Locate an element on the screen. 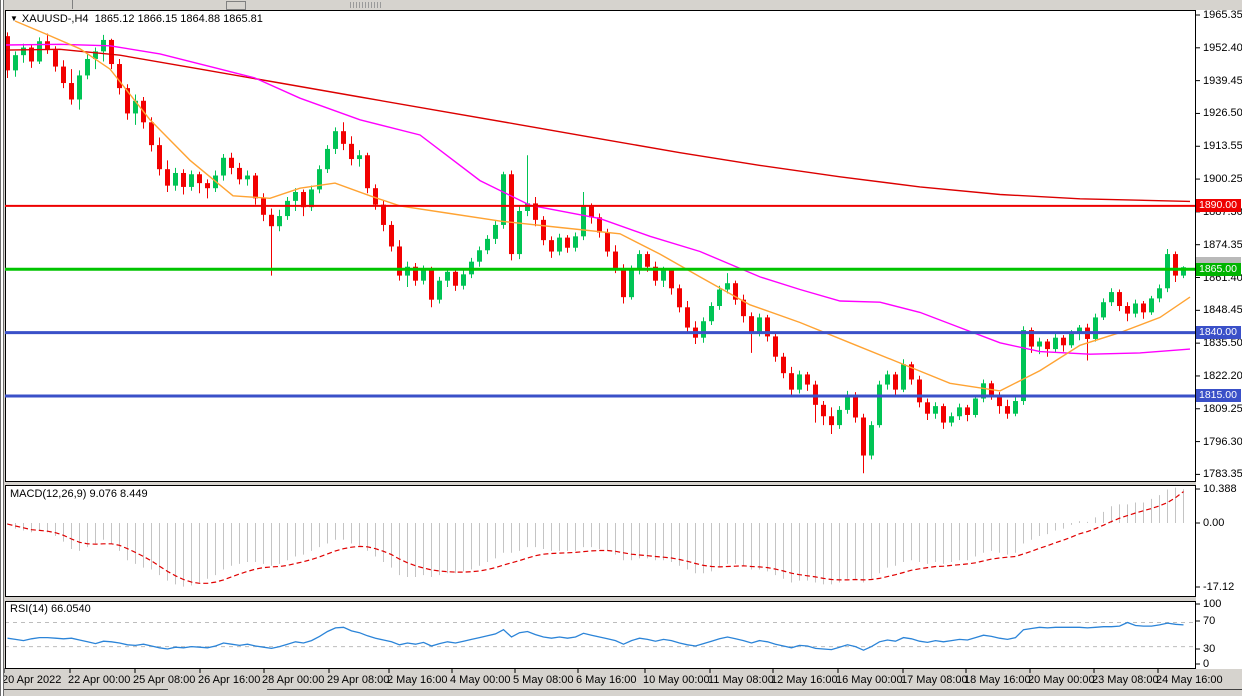 This screenshot has width=1242, height=696. time-axis-label: 16 May 00:00 is located at coordinates (869, 680).